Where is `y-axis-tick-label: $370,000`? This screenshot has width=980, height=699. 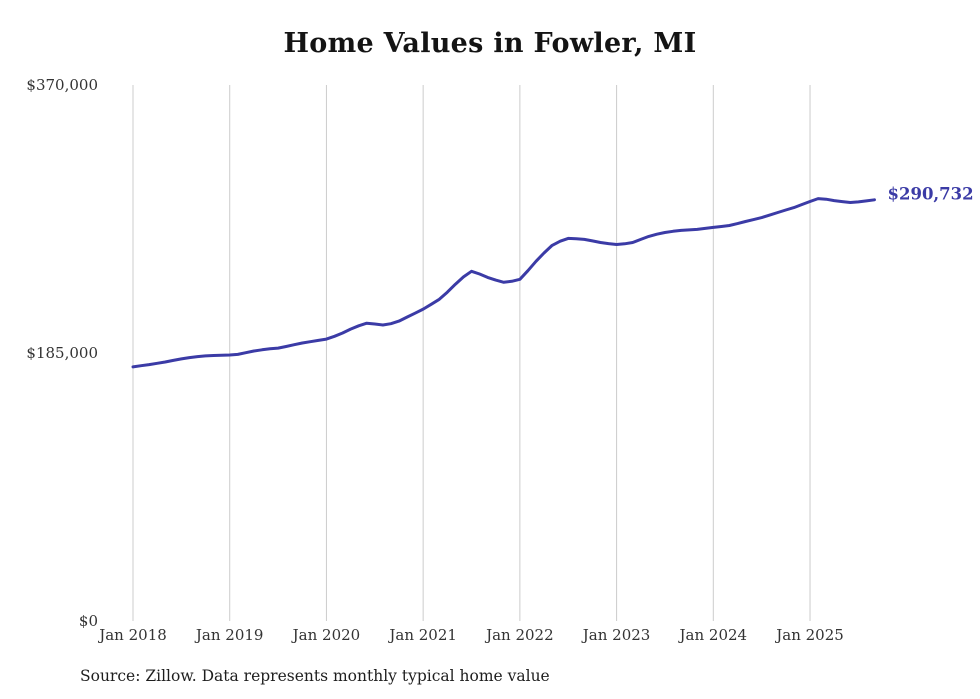 y-axis-tick-label: $370,000 is located at coordinates (62, 85).